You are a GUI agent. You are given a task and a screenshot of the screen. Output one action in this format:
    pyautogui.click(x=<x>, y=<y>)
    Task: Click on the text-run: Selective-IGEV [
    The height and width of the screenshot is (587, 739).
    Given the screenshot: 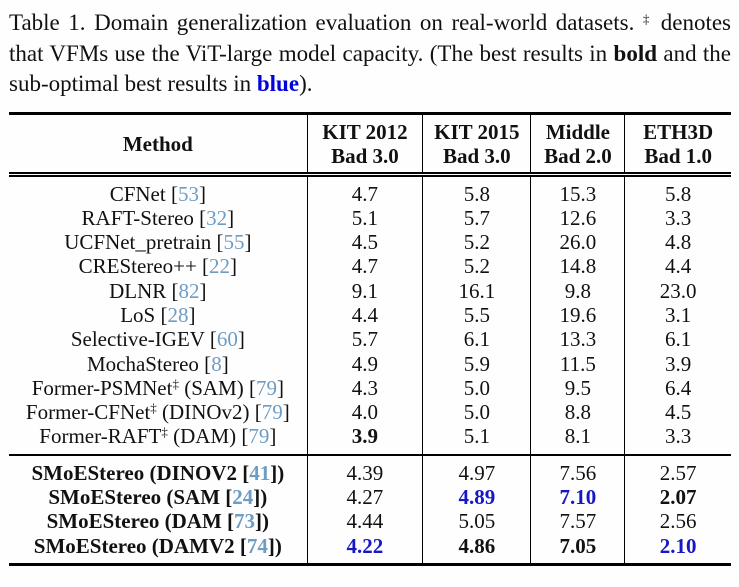 What is the action you would take?
    pyautogui.click(x=143, y=339)
    